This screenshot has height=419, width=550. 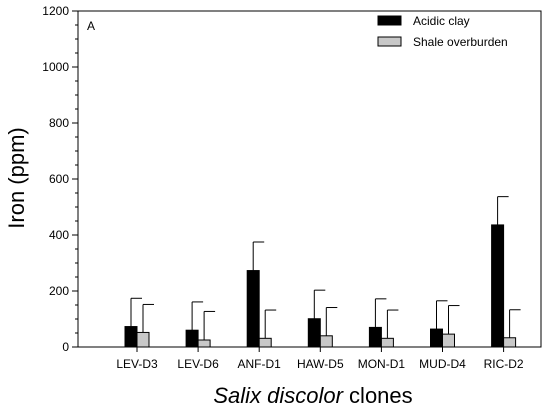 What do you see at coordinates (270, 324) in the screenshot?
I see `error-bar-shale-overburden-anf-d1` at bounding box center [270, 324].